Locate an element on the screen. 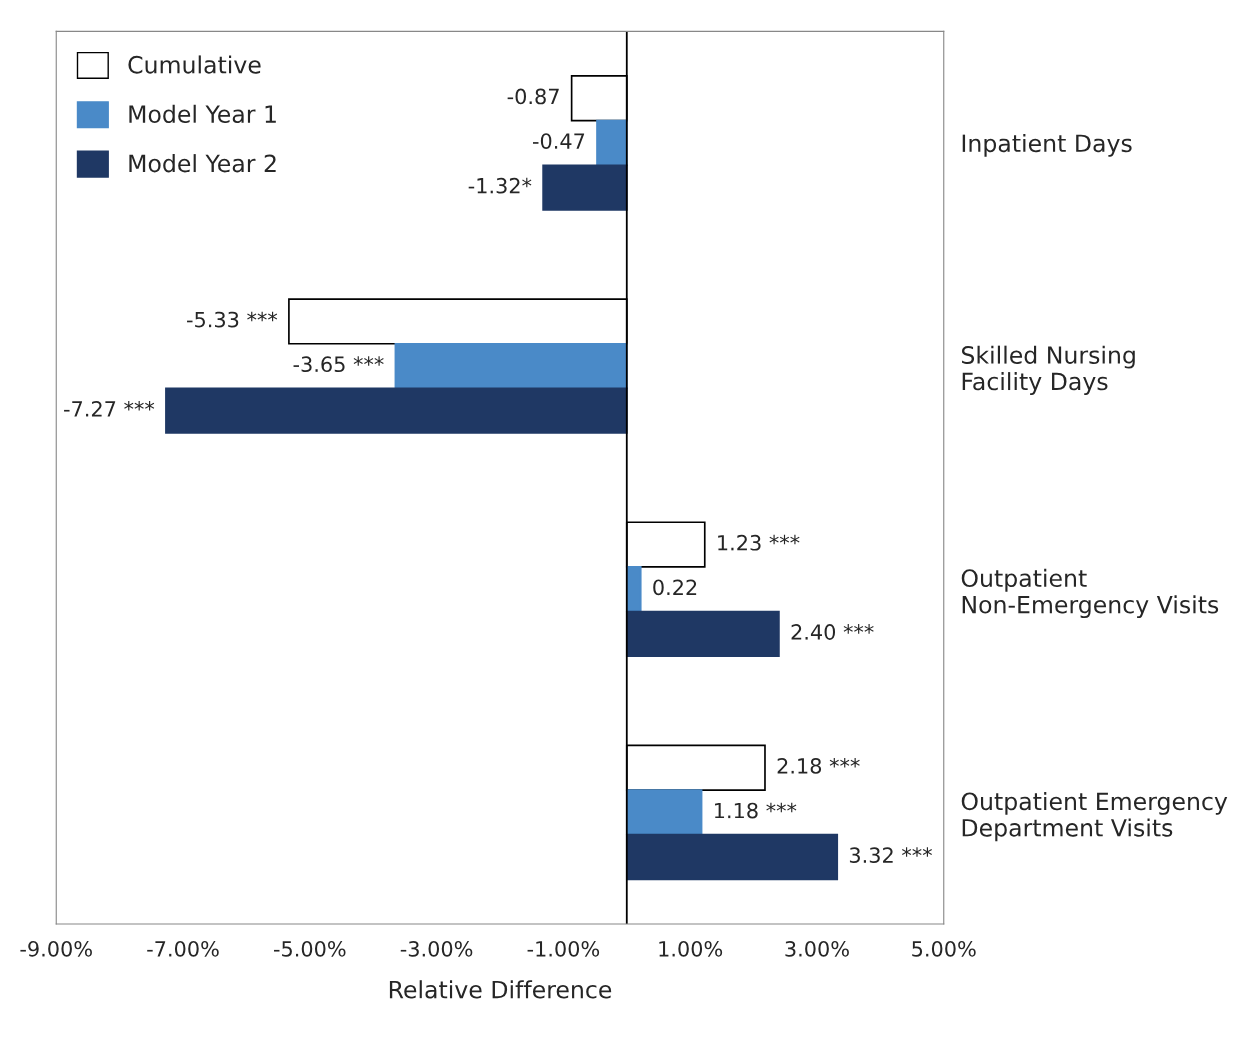 The height and width of the screenshot is (1044, 1250). x-axis-title: Relative Difference is located at coordinates (500, 989).